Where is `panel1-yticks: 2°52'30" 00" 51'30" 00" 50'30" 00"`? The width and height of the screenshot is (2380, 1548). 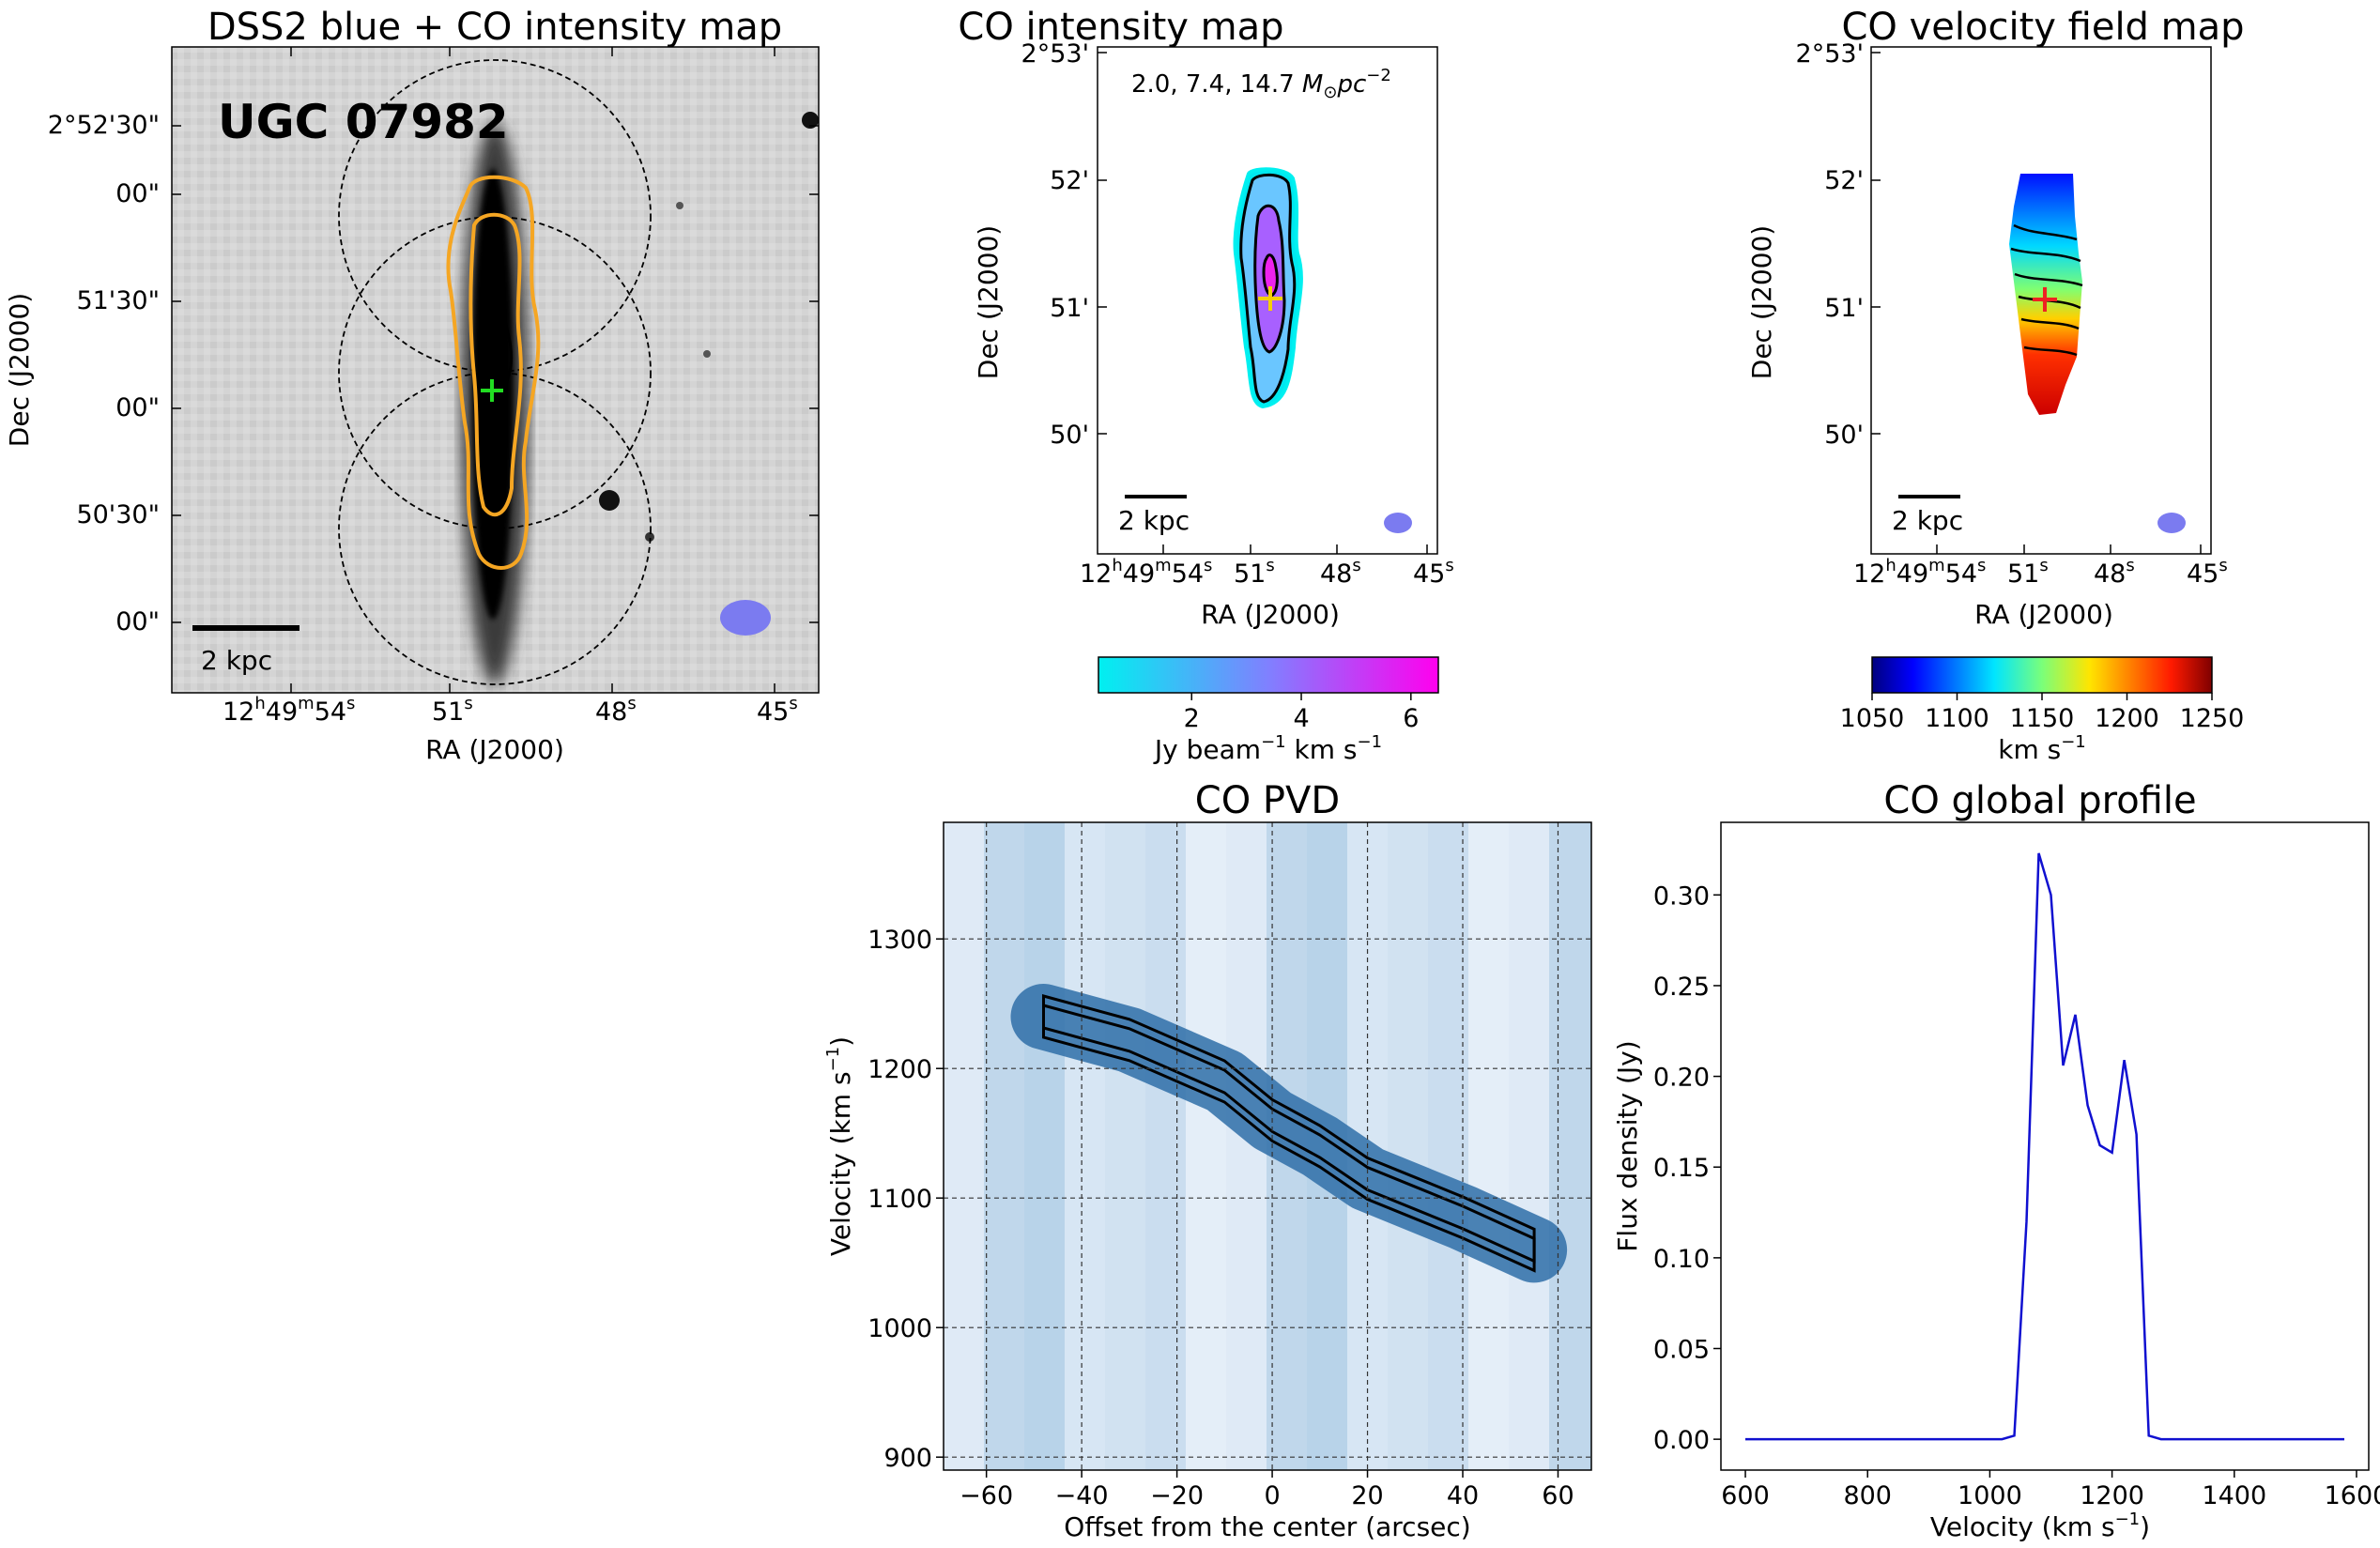 panel1-yticks: 2°52'30" 00" 51'30" 00" 50'30" 00" is located at coordinates (104, 373).